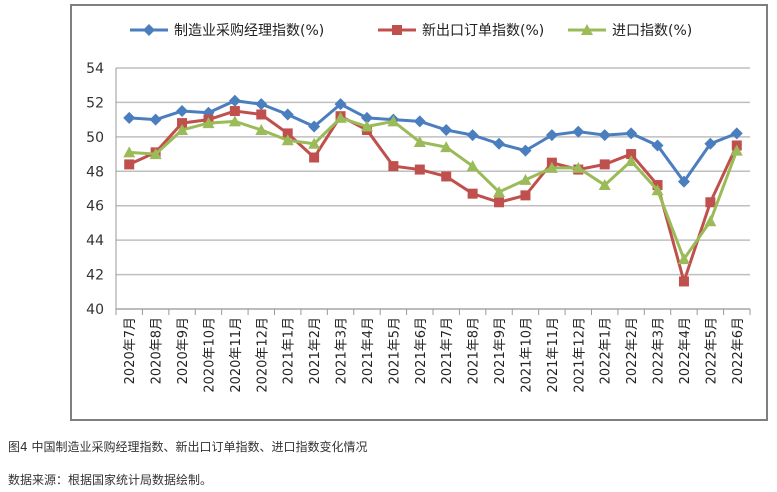 This screenshot has width=777, height=492. Describe the element at coordinates (95, 241) in the screenshot. I see `y-tick-label: 44` at that location.